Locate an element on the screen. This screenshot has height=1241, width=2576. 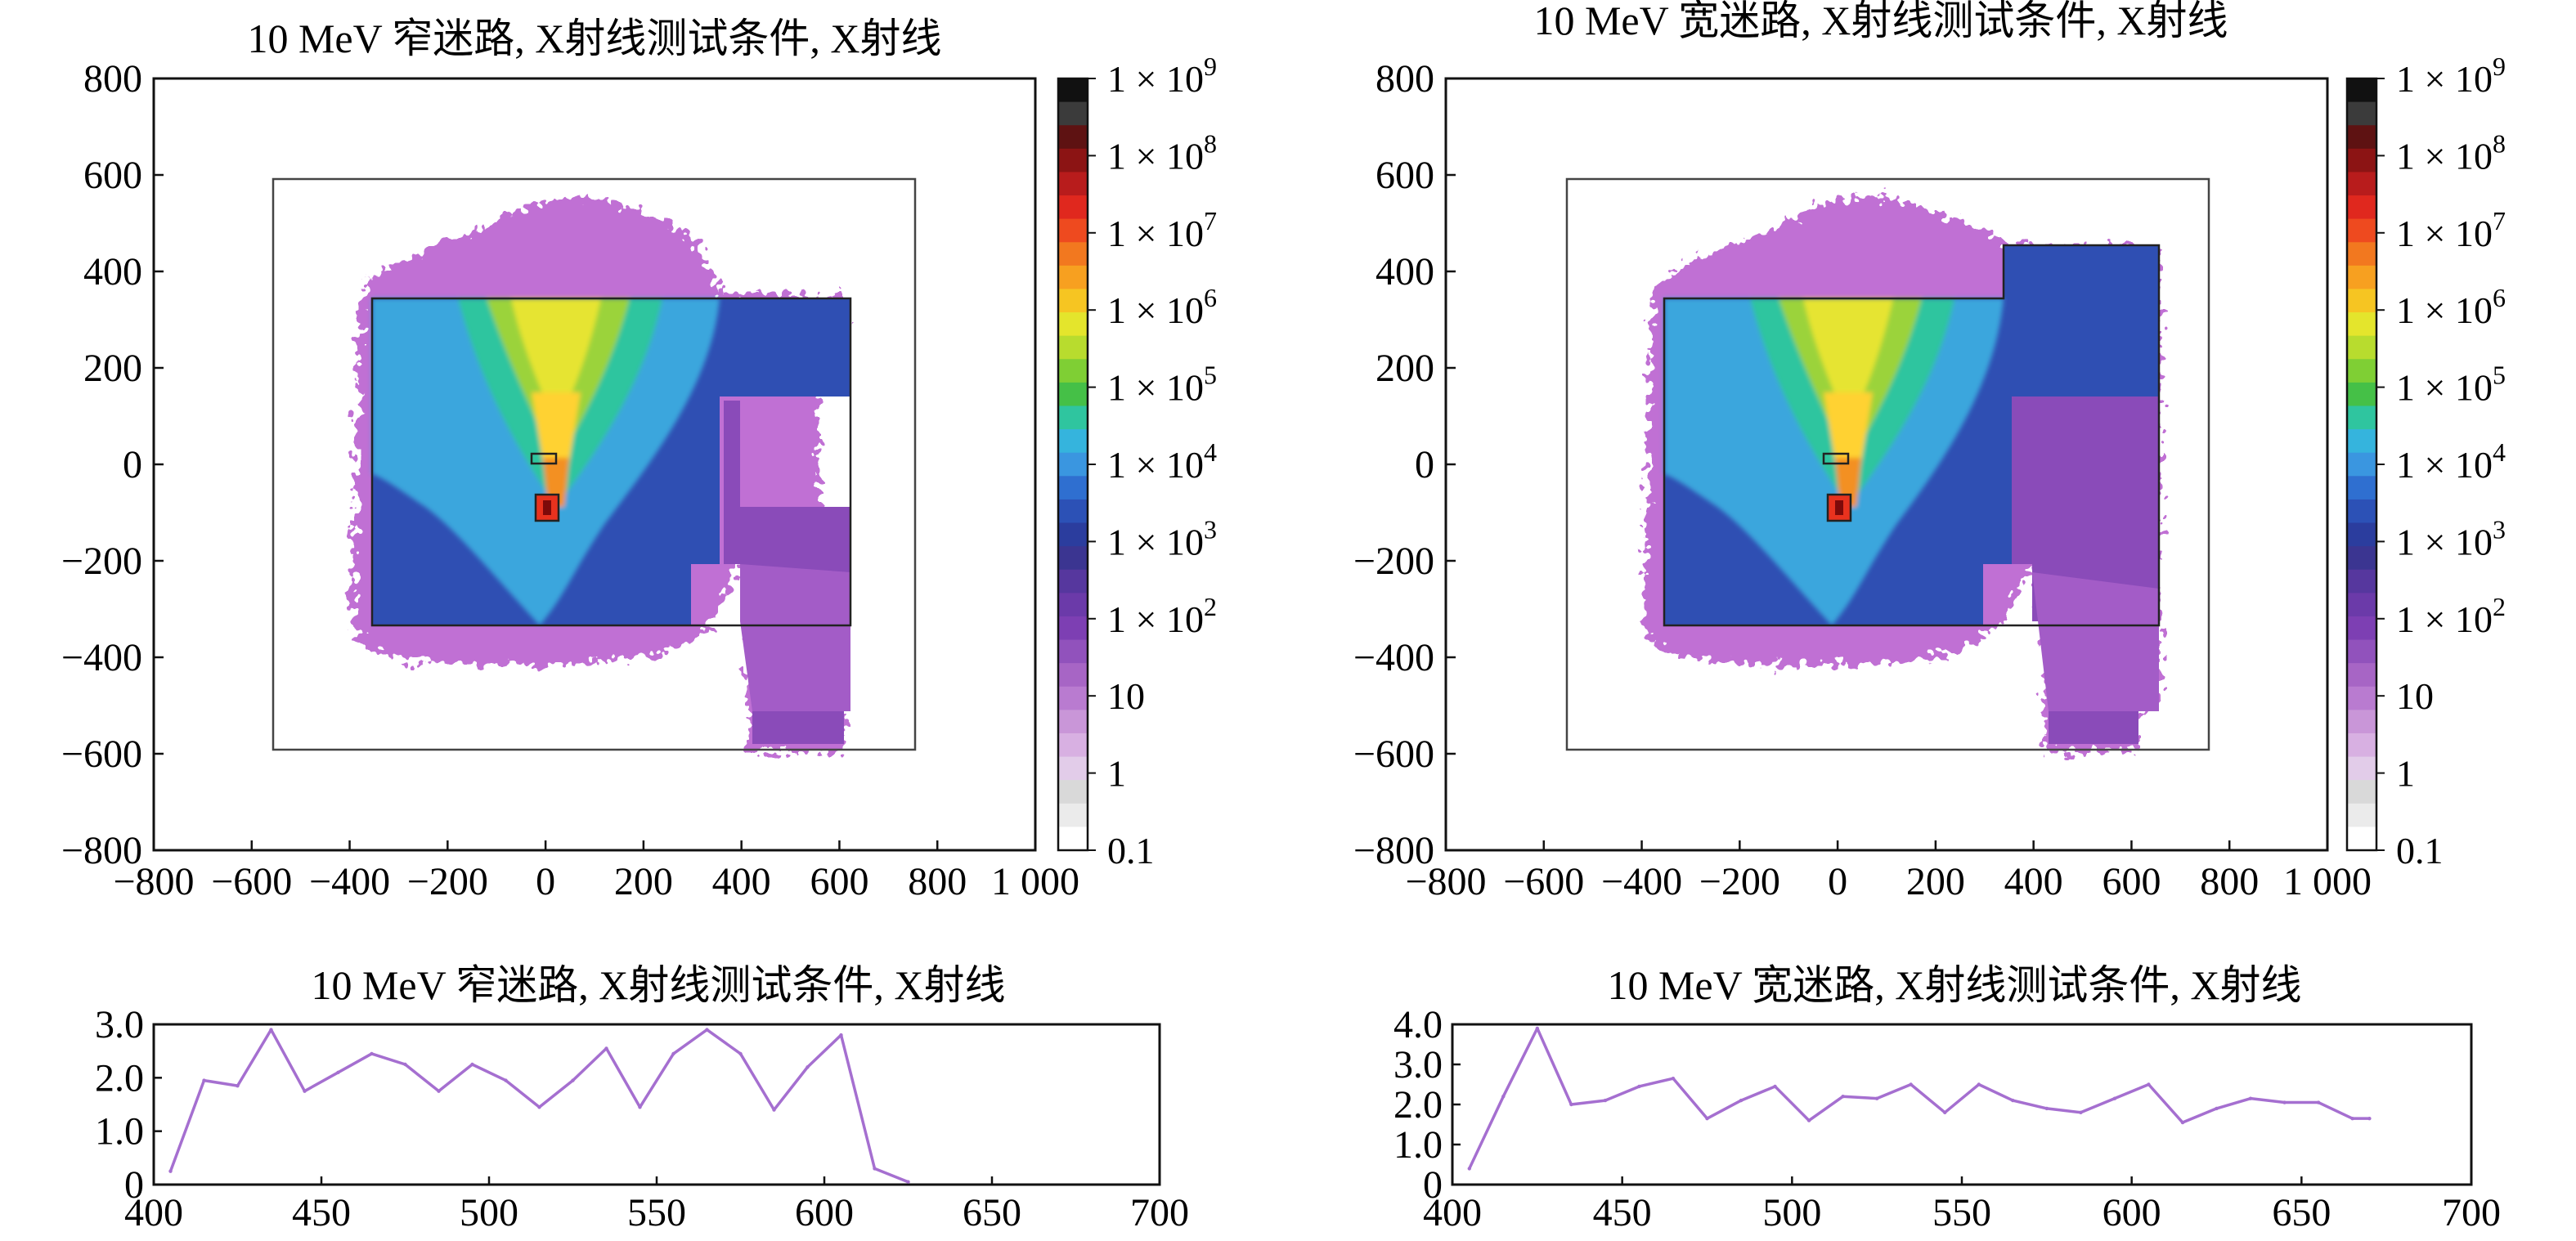
line-wide-title: 10 MeV 宽迷路, X射线测试条件, X射线 is located at coordinates (1954, 985).